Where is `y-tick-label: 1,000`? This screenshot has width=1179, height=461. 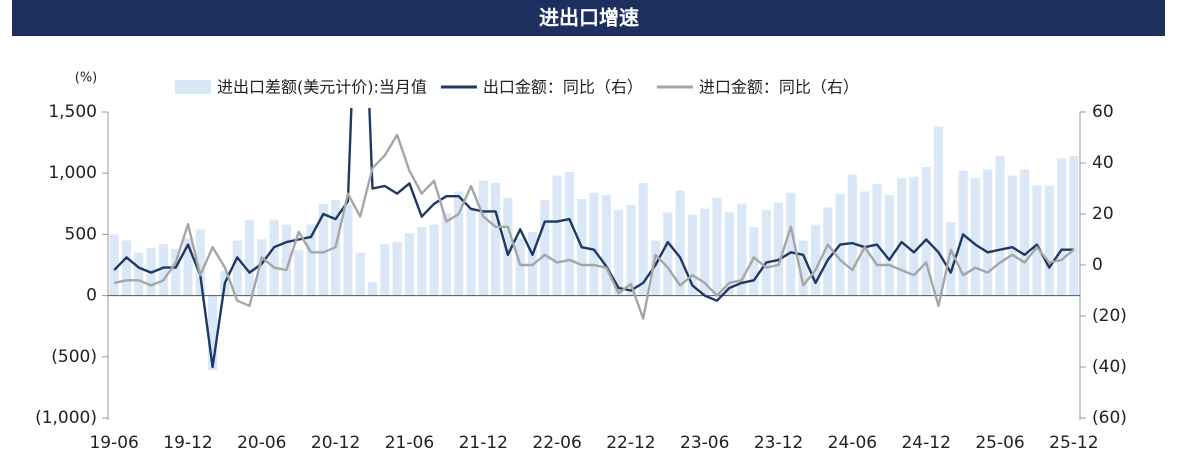 y-tick-label: 1,000 is located at coordinates (72, 173).